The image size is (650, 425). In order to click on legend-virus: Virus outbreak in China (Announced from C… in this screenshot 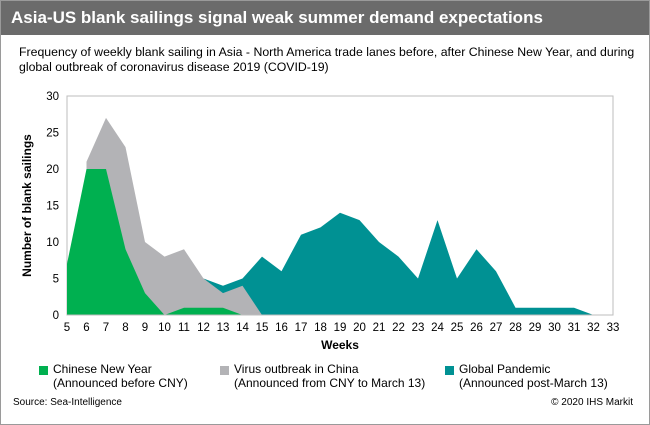, I will do `click(330, 376)`.